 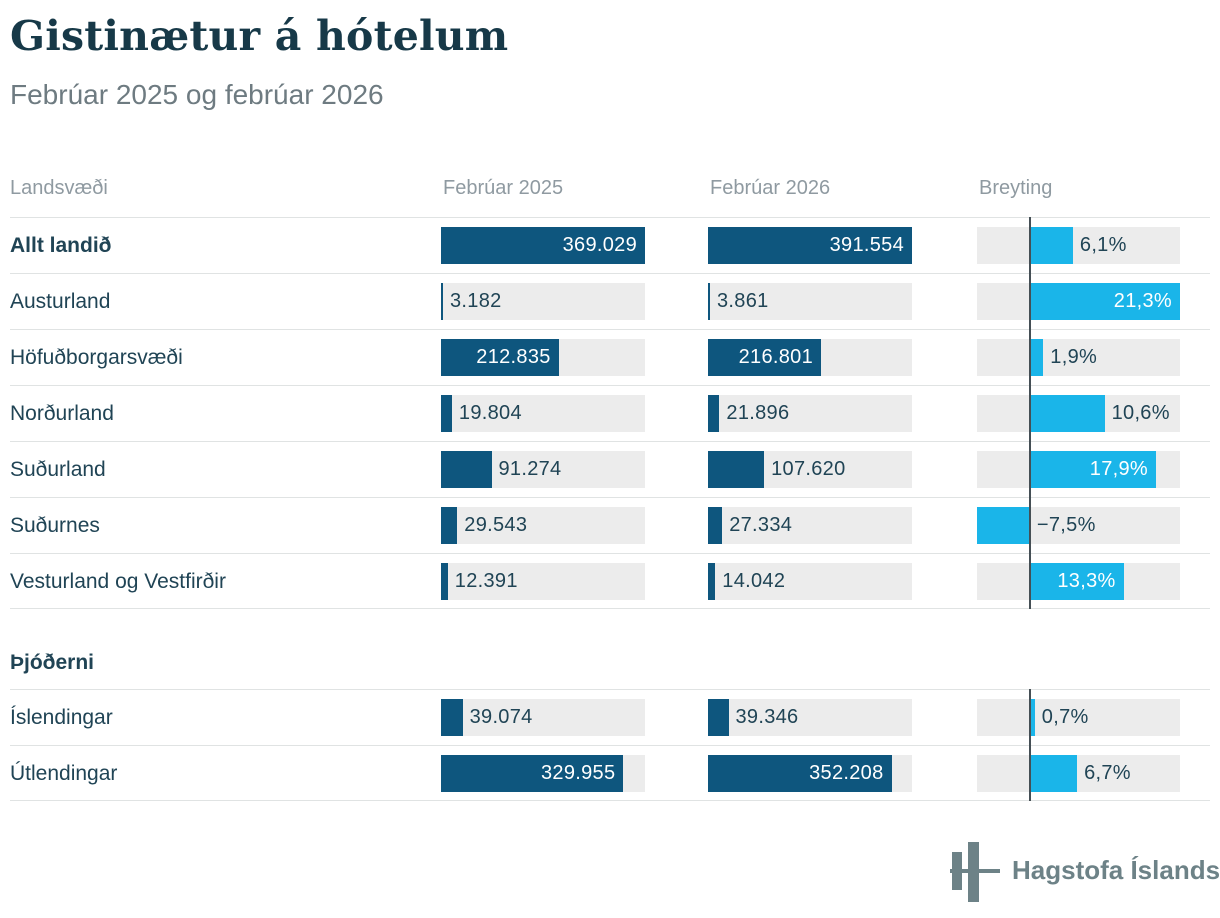 I want to click on change-zero-axis, so click(x=1030, y=745).